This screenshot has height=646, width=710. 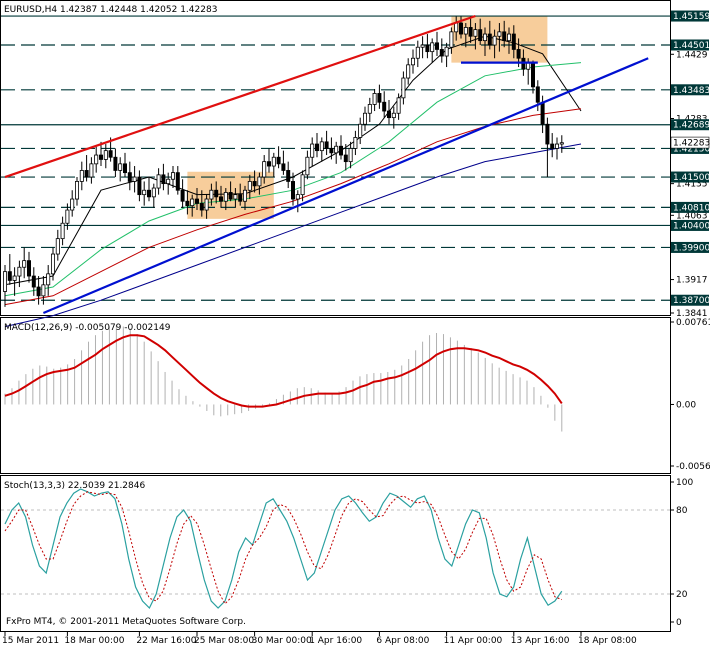 I want to click on stoch-tick-label: 0, so click(x=679, y=623).